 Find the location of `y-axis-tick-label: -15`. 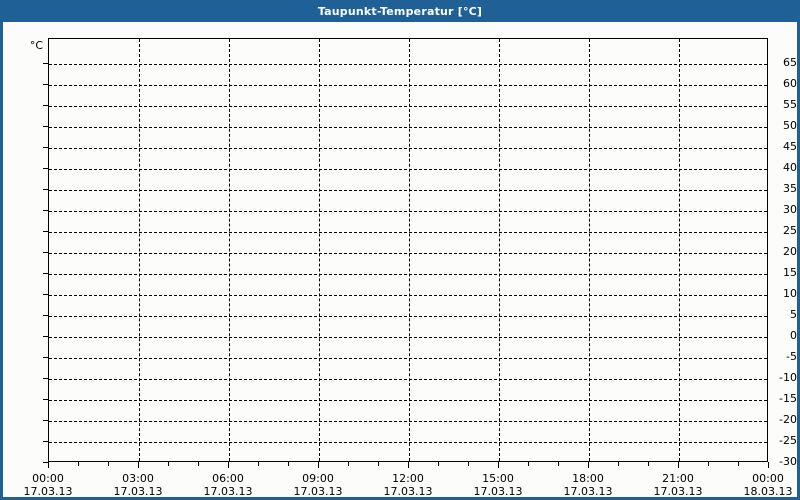

y-axis-tick-label: -15 is located at coordinates (788, 399).